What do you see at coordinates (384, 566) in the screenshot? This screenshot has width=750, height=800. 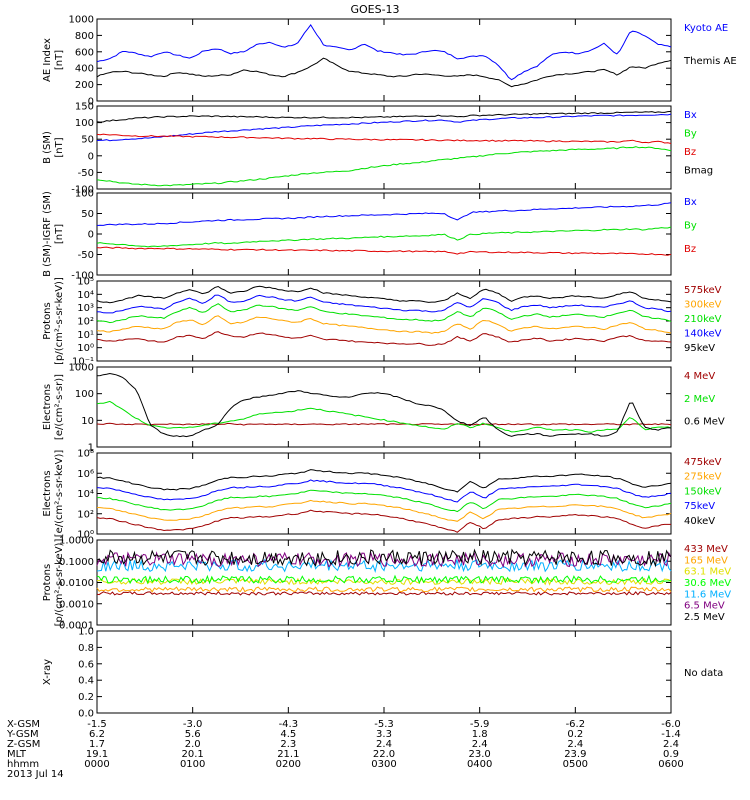 I see `series-line-11.6-MeV` at bounding box center [384, 566].